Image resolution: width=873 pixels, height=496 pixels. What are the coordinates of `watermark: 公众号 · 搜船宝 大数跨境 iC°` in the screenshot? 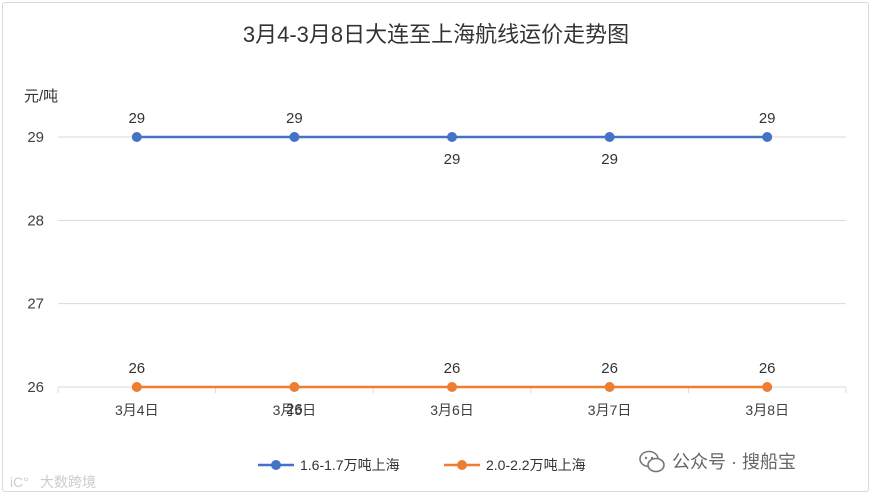 It's located at (403, 470).